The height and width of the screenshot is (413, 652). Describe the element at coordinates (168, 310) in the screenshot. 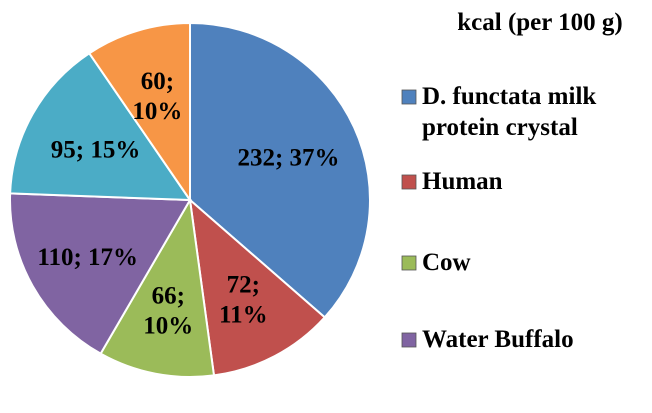

I see `pie-slice-label: 66; 10%` at that location.